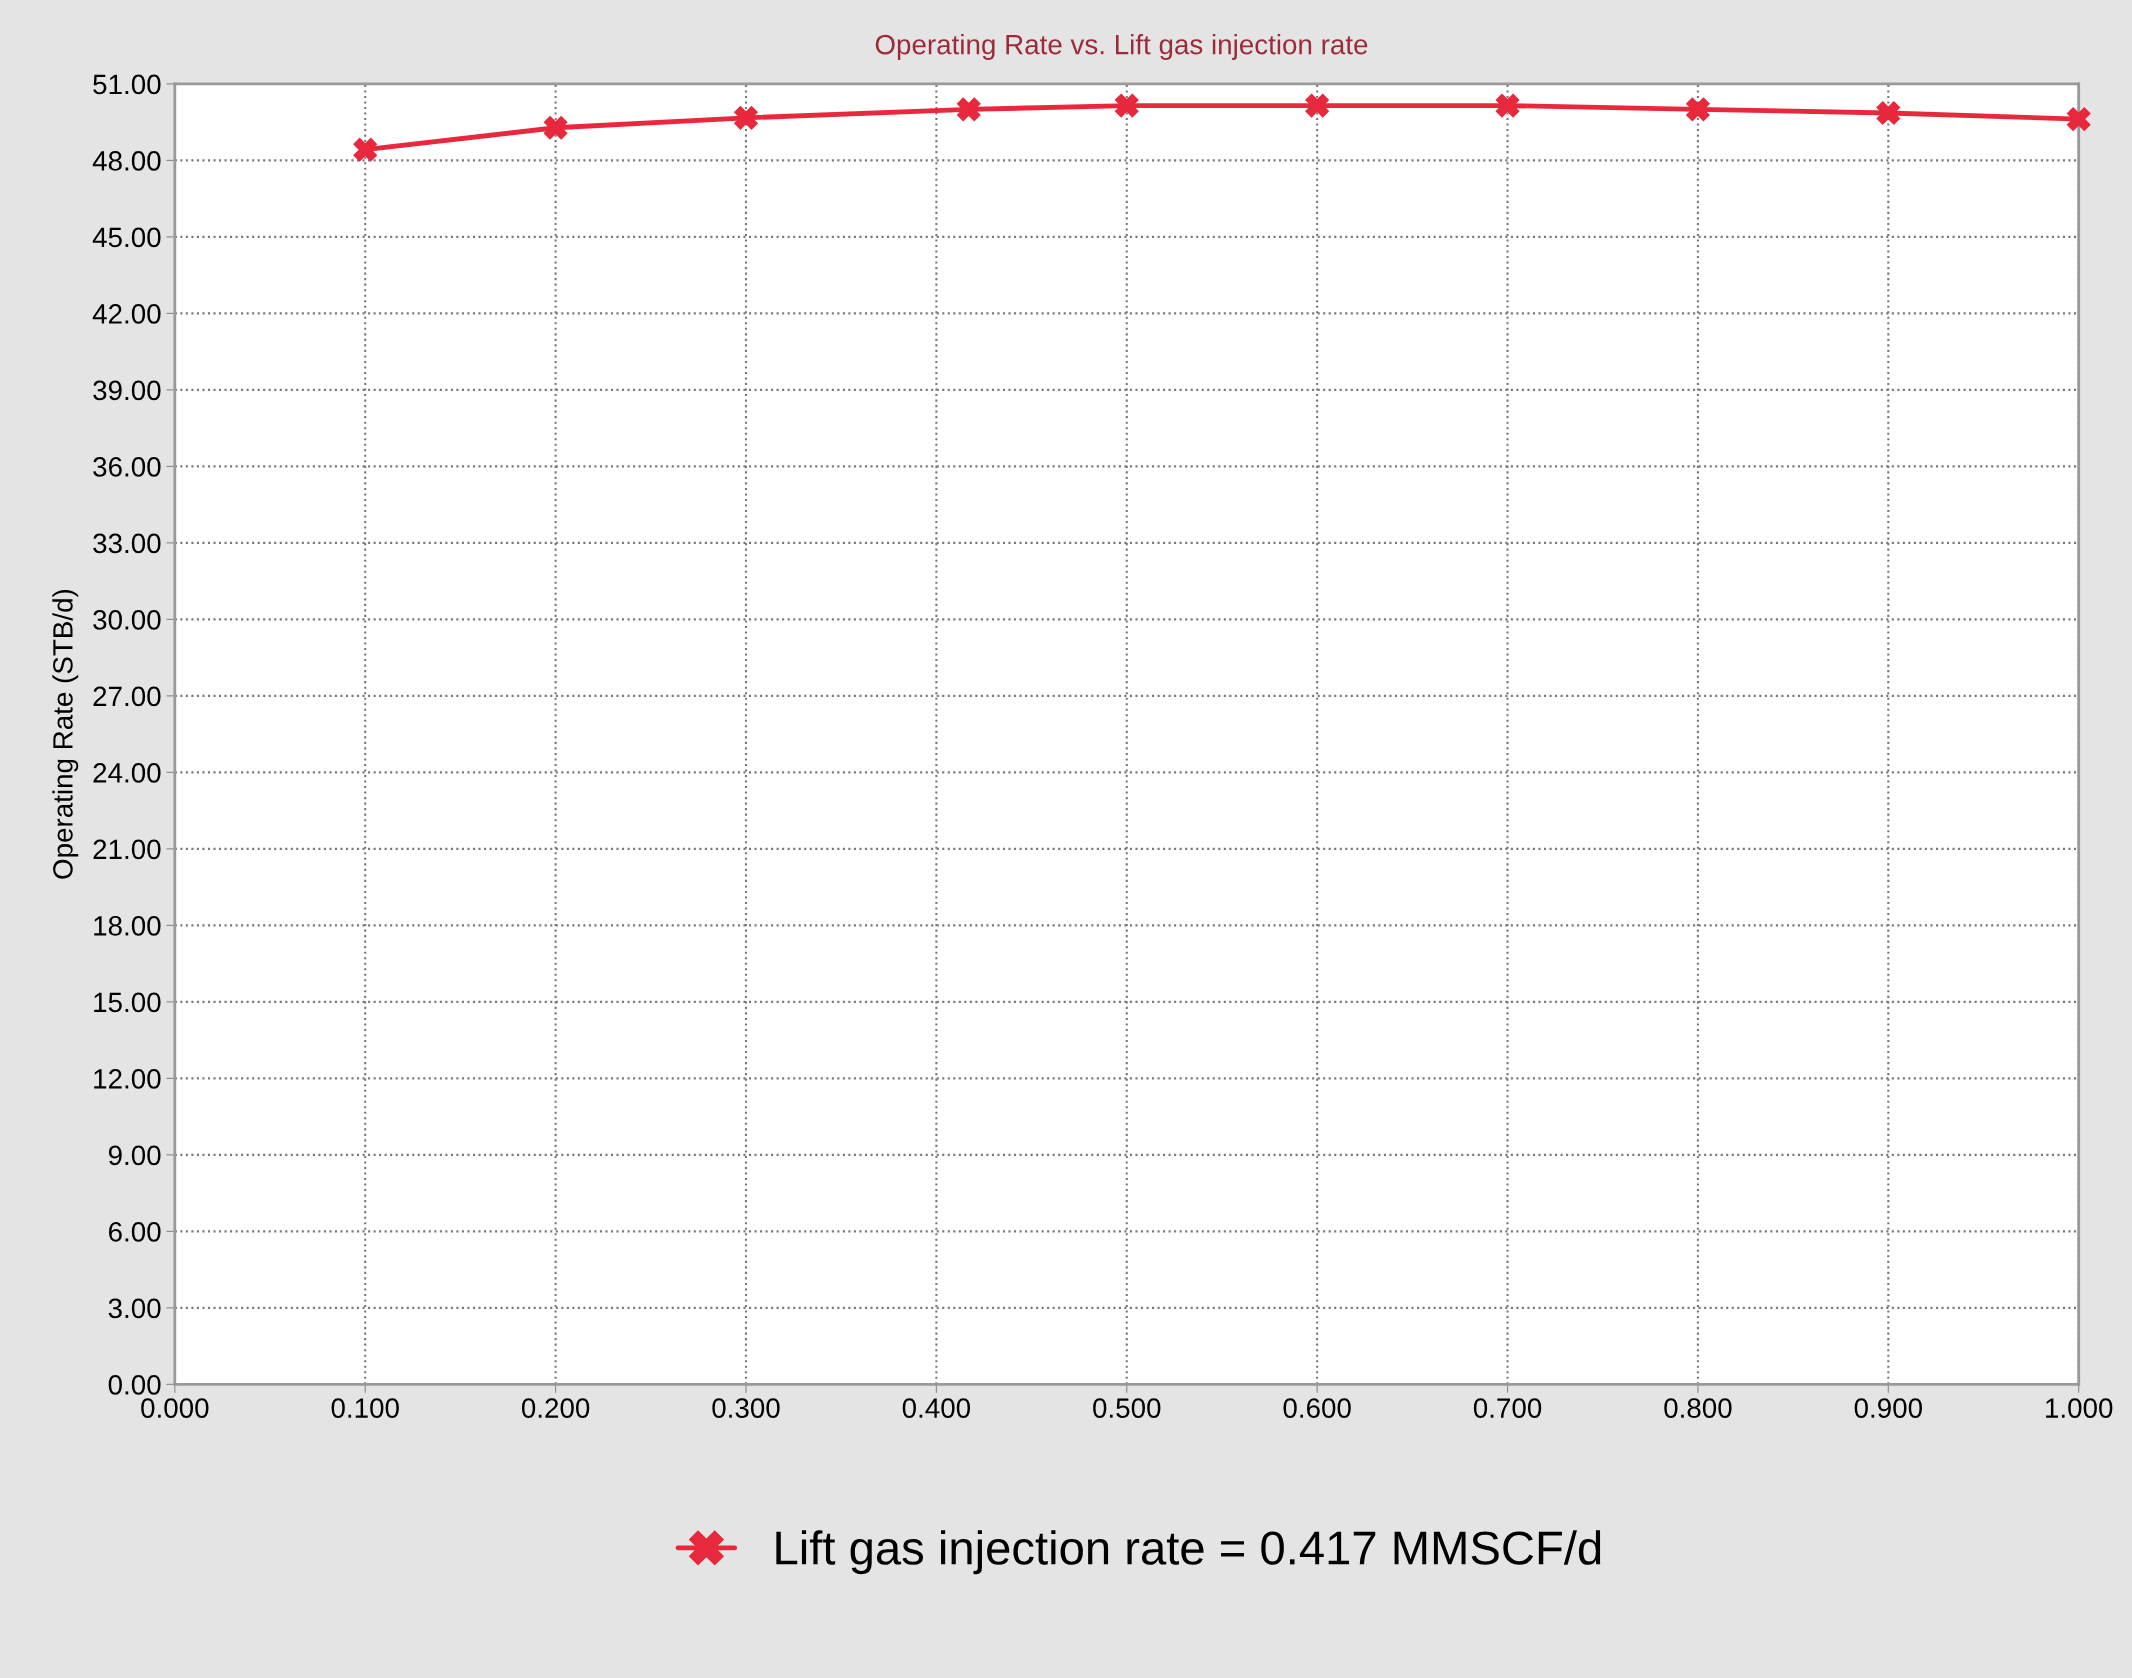 The width and height of the screenshot is (2132, 1678). What do you see at coordinates (127, 467) in the screenshot?
I see `y-tick-label: 36.00` at bounding box center [127, 467].